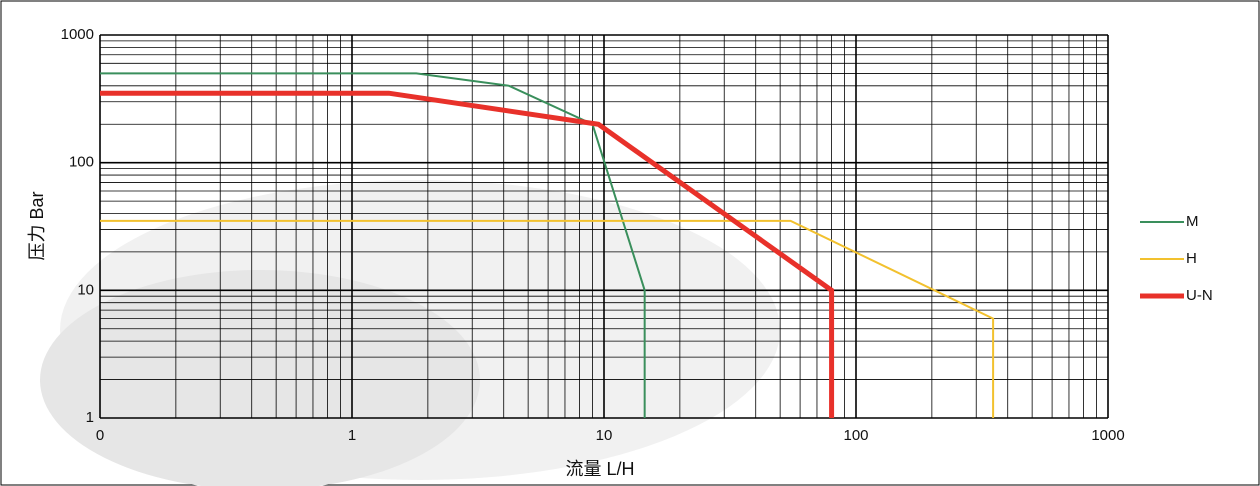 Image resolution: width=1260 pixels, height=486 pixels. I want to click on legend-label: U-N, so click(1199, 295).